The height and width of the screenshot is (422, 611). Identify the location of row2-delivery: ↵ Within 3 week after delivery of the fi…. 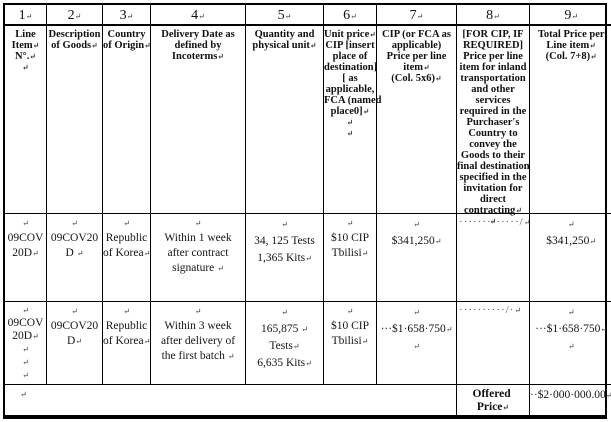
(198, 343).